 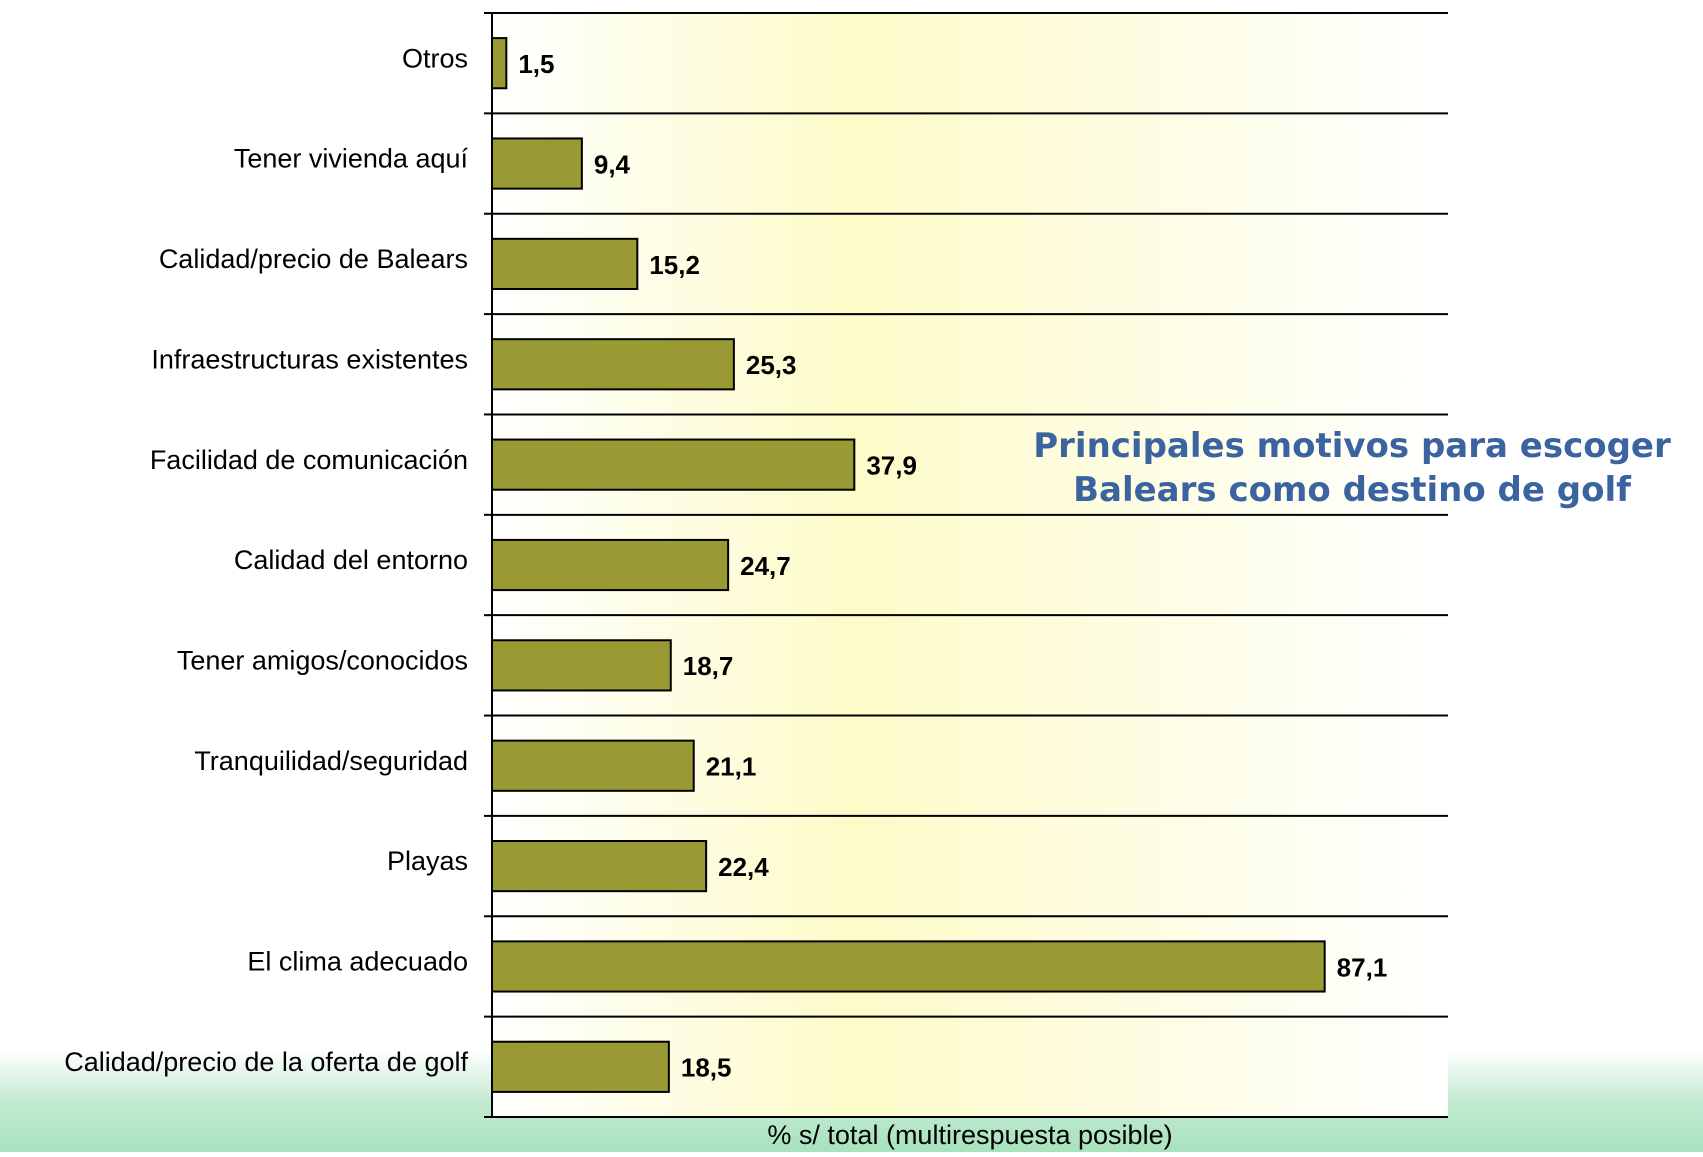 I want to click on y-tick-label: Calidad del entorno, so click(x=351, y=560).